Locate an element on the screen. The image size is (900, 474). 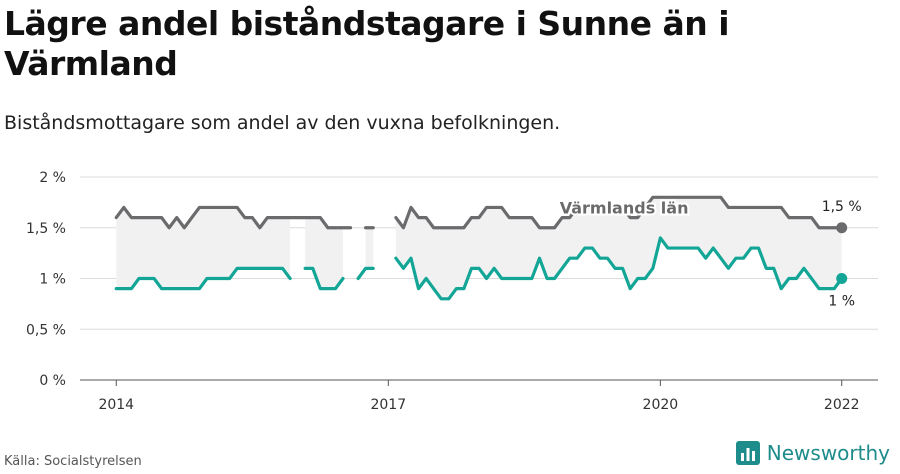
end-point-varmland is located at coordinates (842, 228).